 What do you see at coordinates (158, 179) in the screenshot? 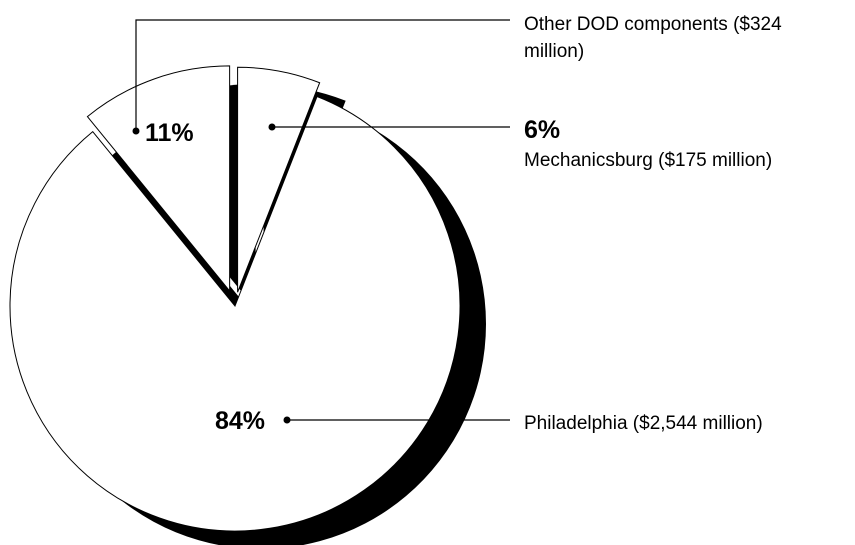
I see `pie-slice-other-dod` at bounding box center [158, 179].